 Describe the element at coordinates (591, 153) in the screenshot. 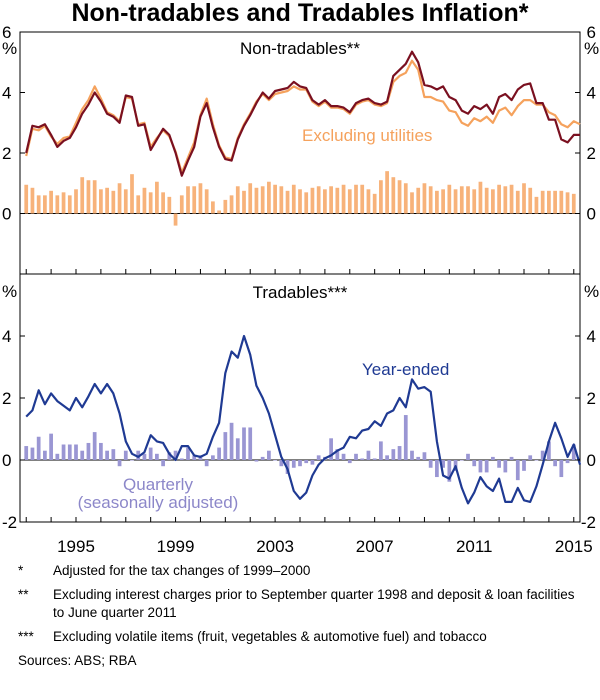

I see `non-tradables-y-tick-right-2: 2` at that location.